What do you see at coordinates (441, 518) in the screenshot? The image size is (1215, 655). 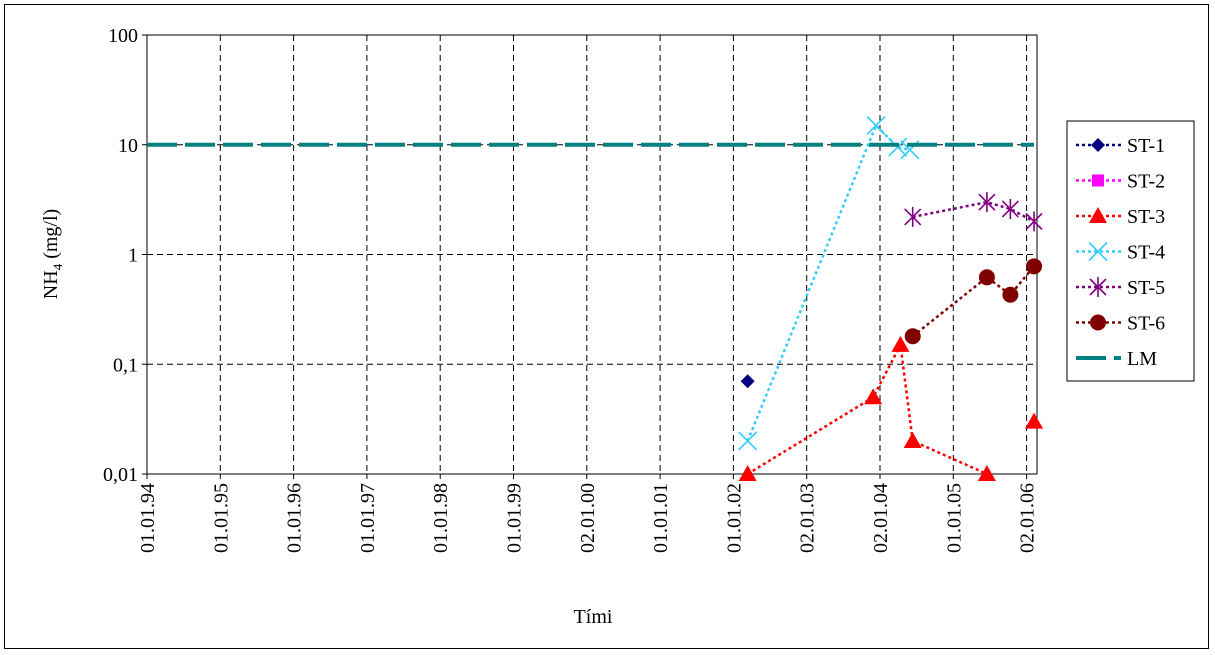 I see `x-tick-label: 01.01.98` at bounding box center [441, 518].